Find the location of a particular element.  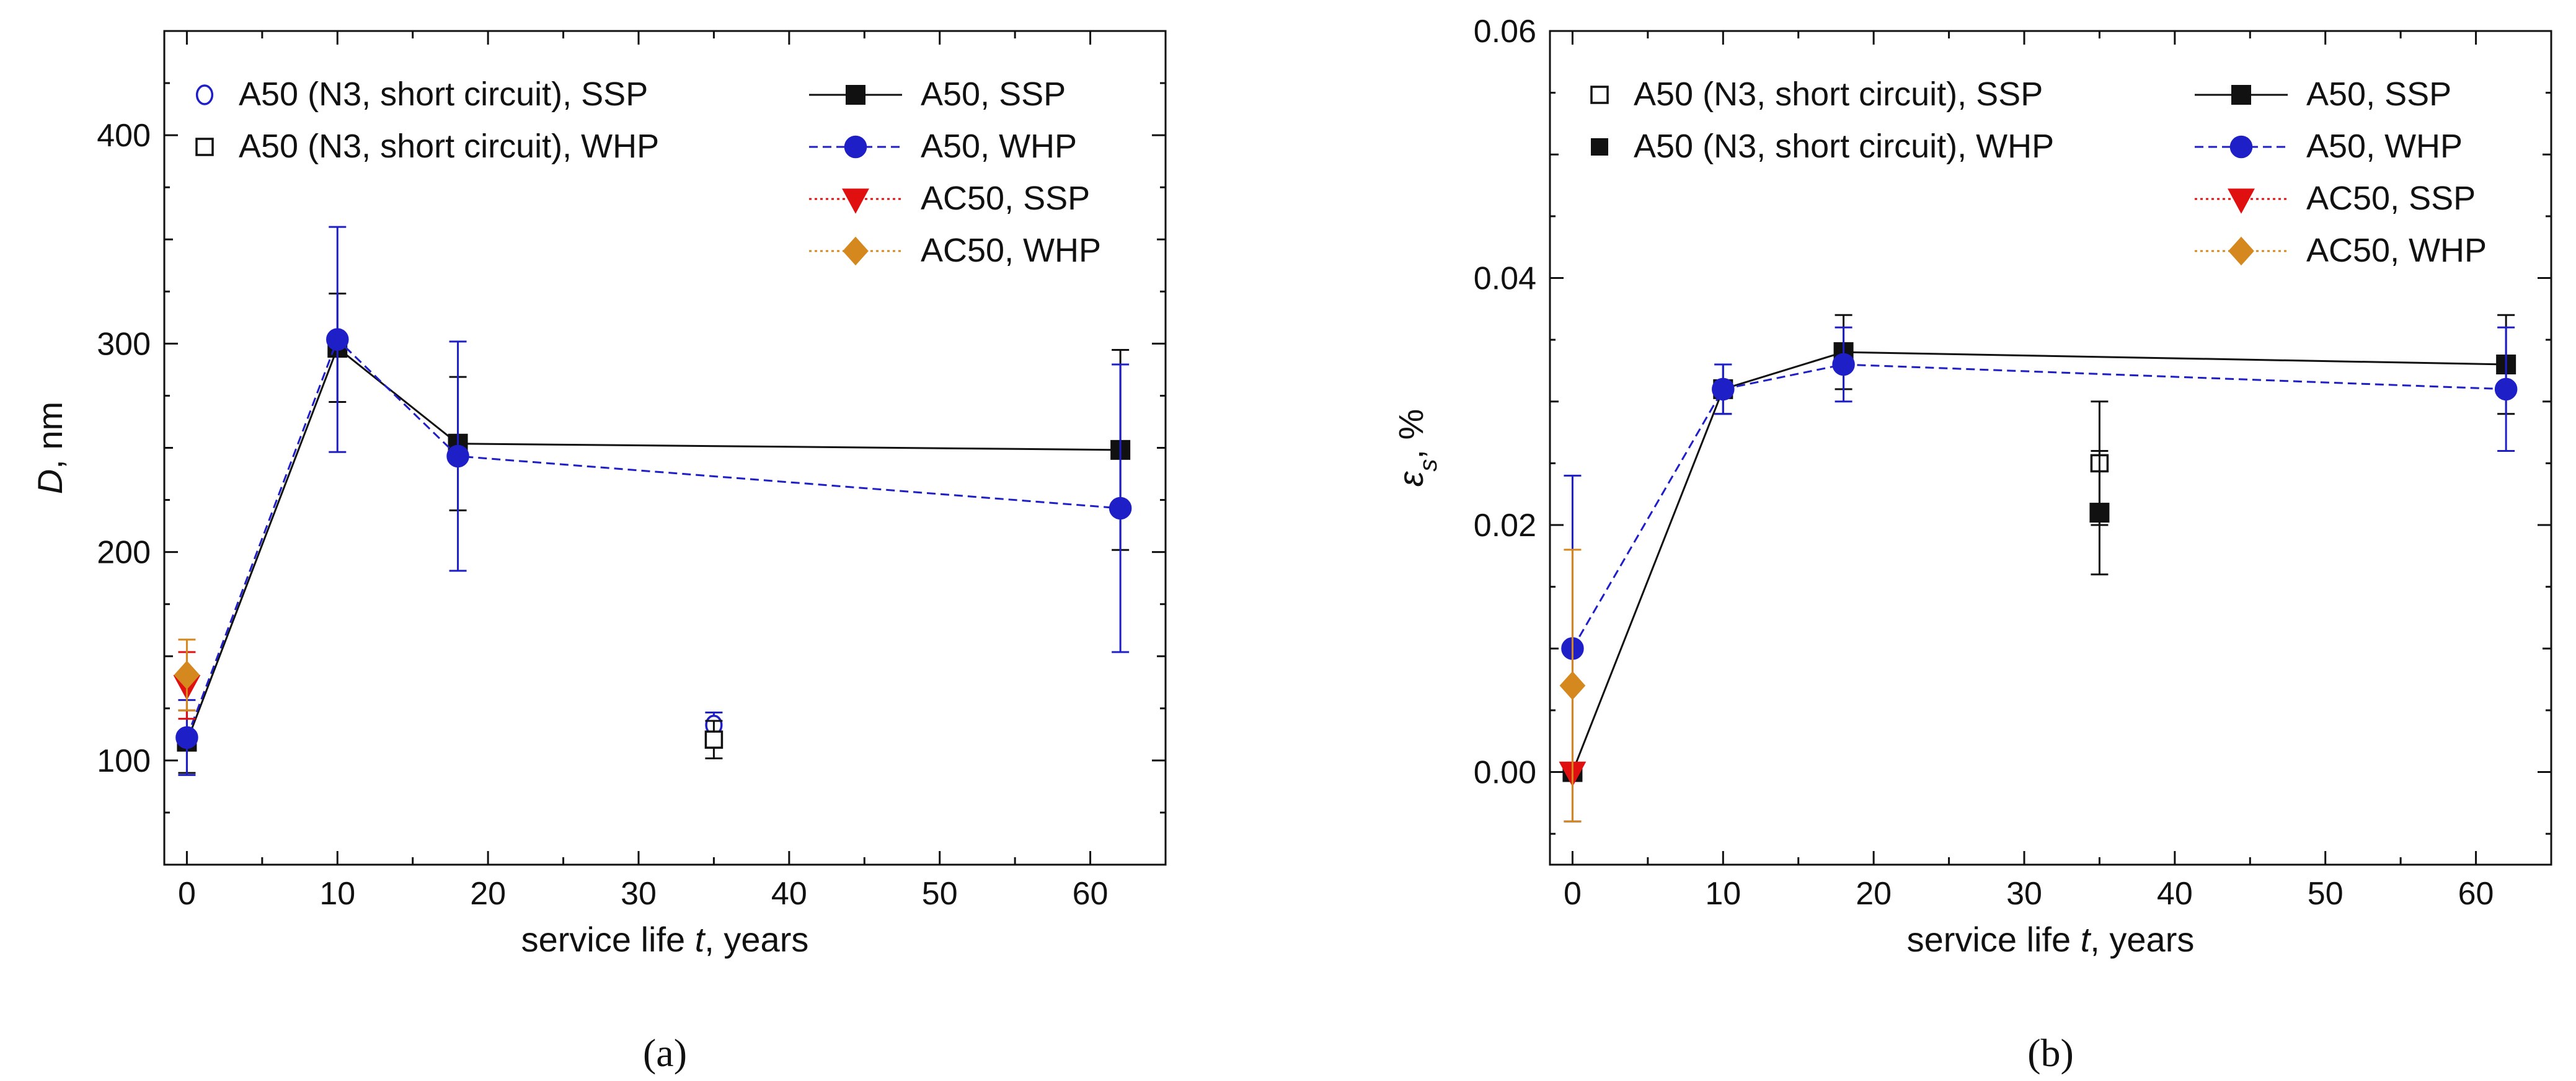

y-tick-label: 0.04 is located at coordinates (1505, 279).